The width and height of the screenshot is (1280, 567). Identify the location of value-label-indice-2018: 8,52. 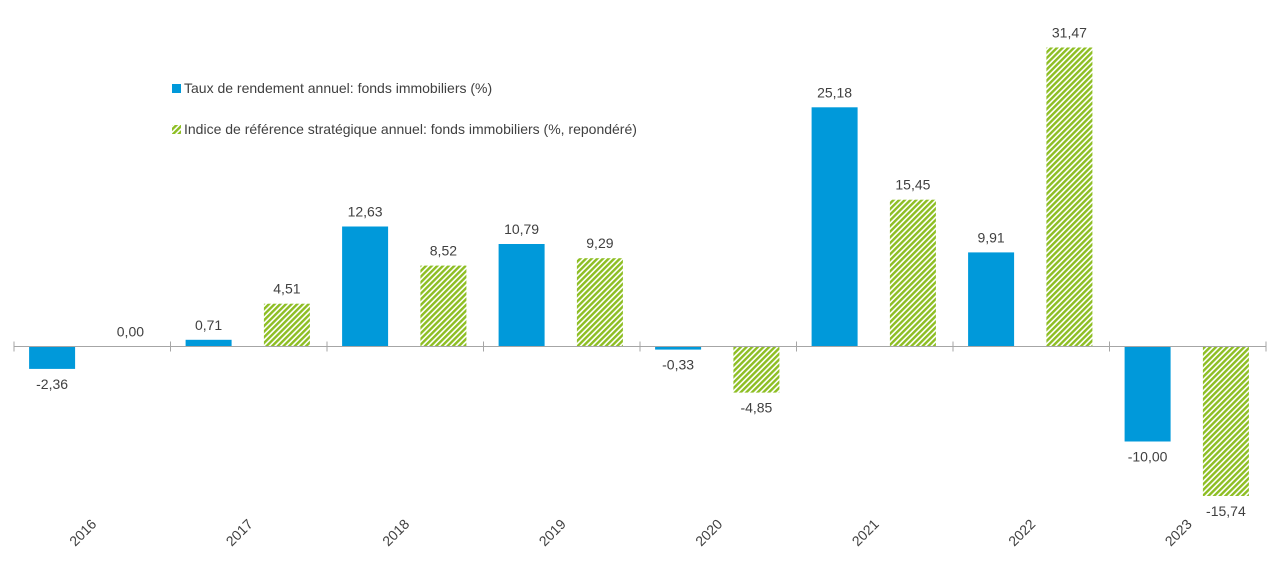
(443, 251).